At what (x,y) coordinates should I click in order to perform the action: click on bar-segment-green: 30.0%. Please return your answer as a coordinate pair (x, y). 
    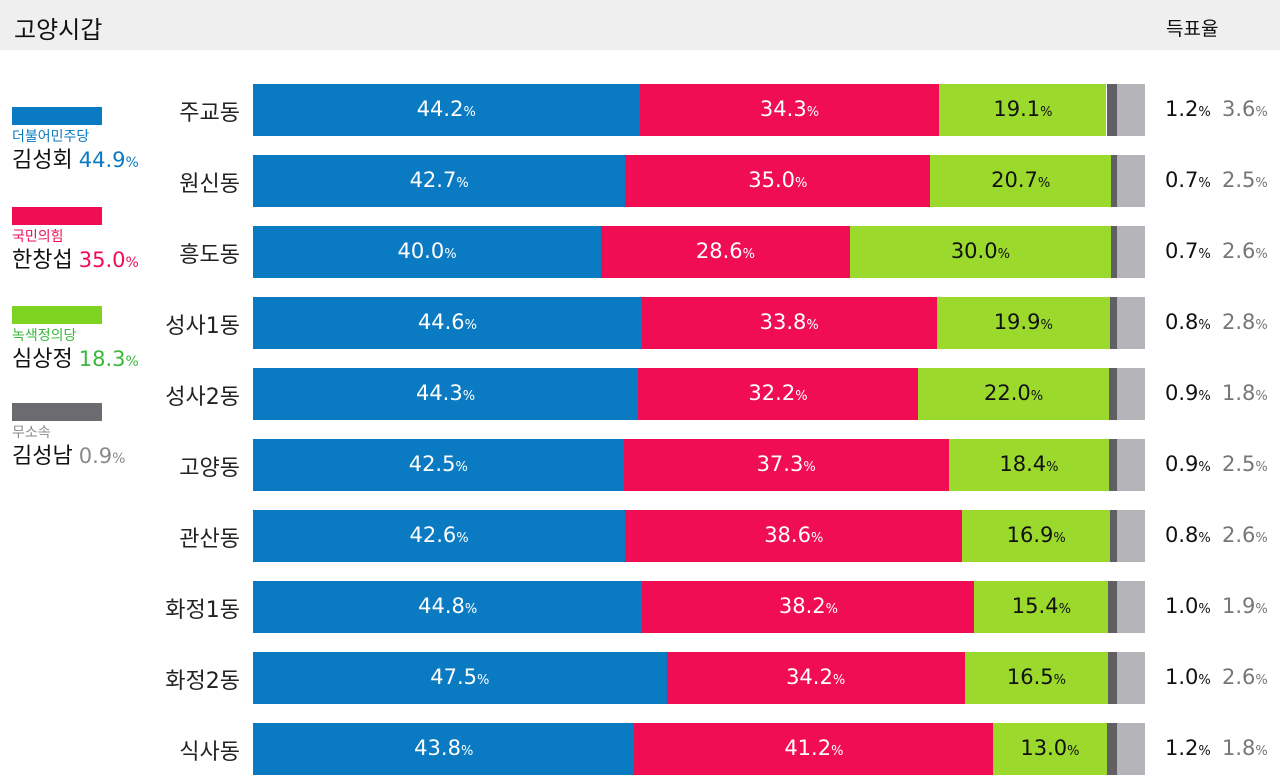
    Looking at the image, I should click on (980, 252).